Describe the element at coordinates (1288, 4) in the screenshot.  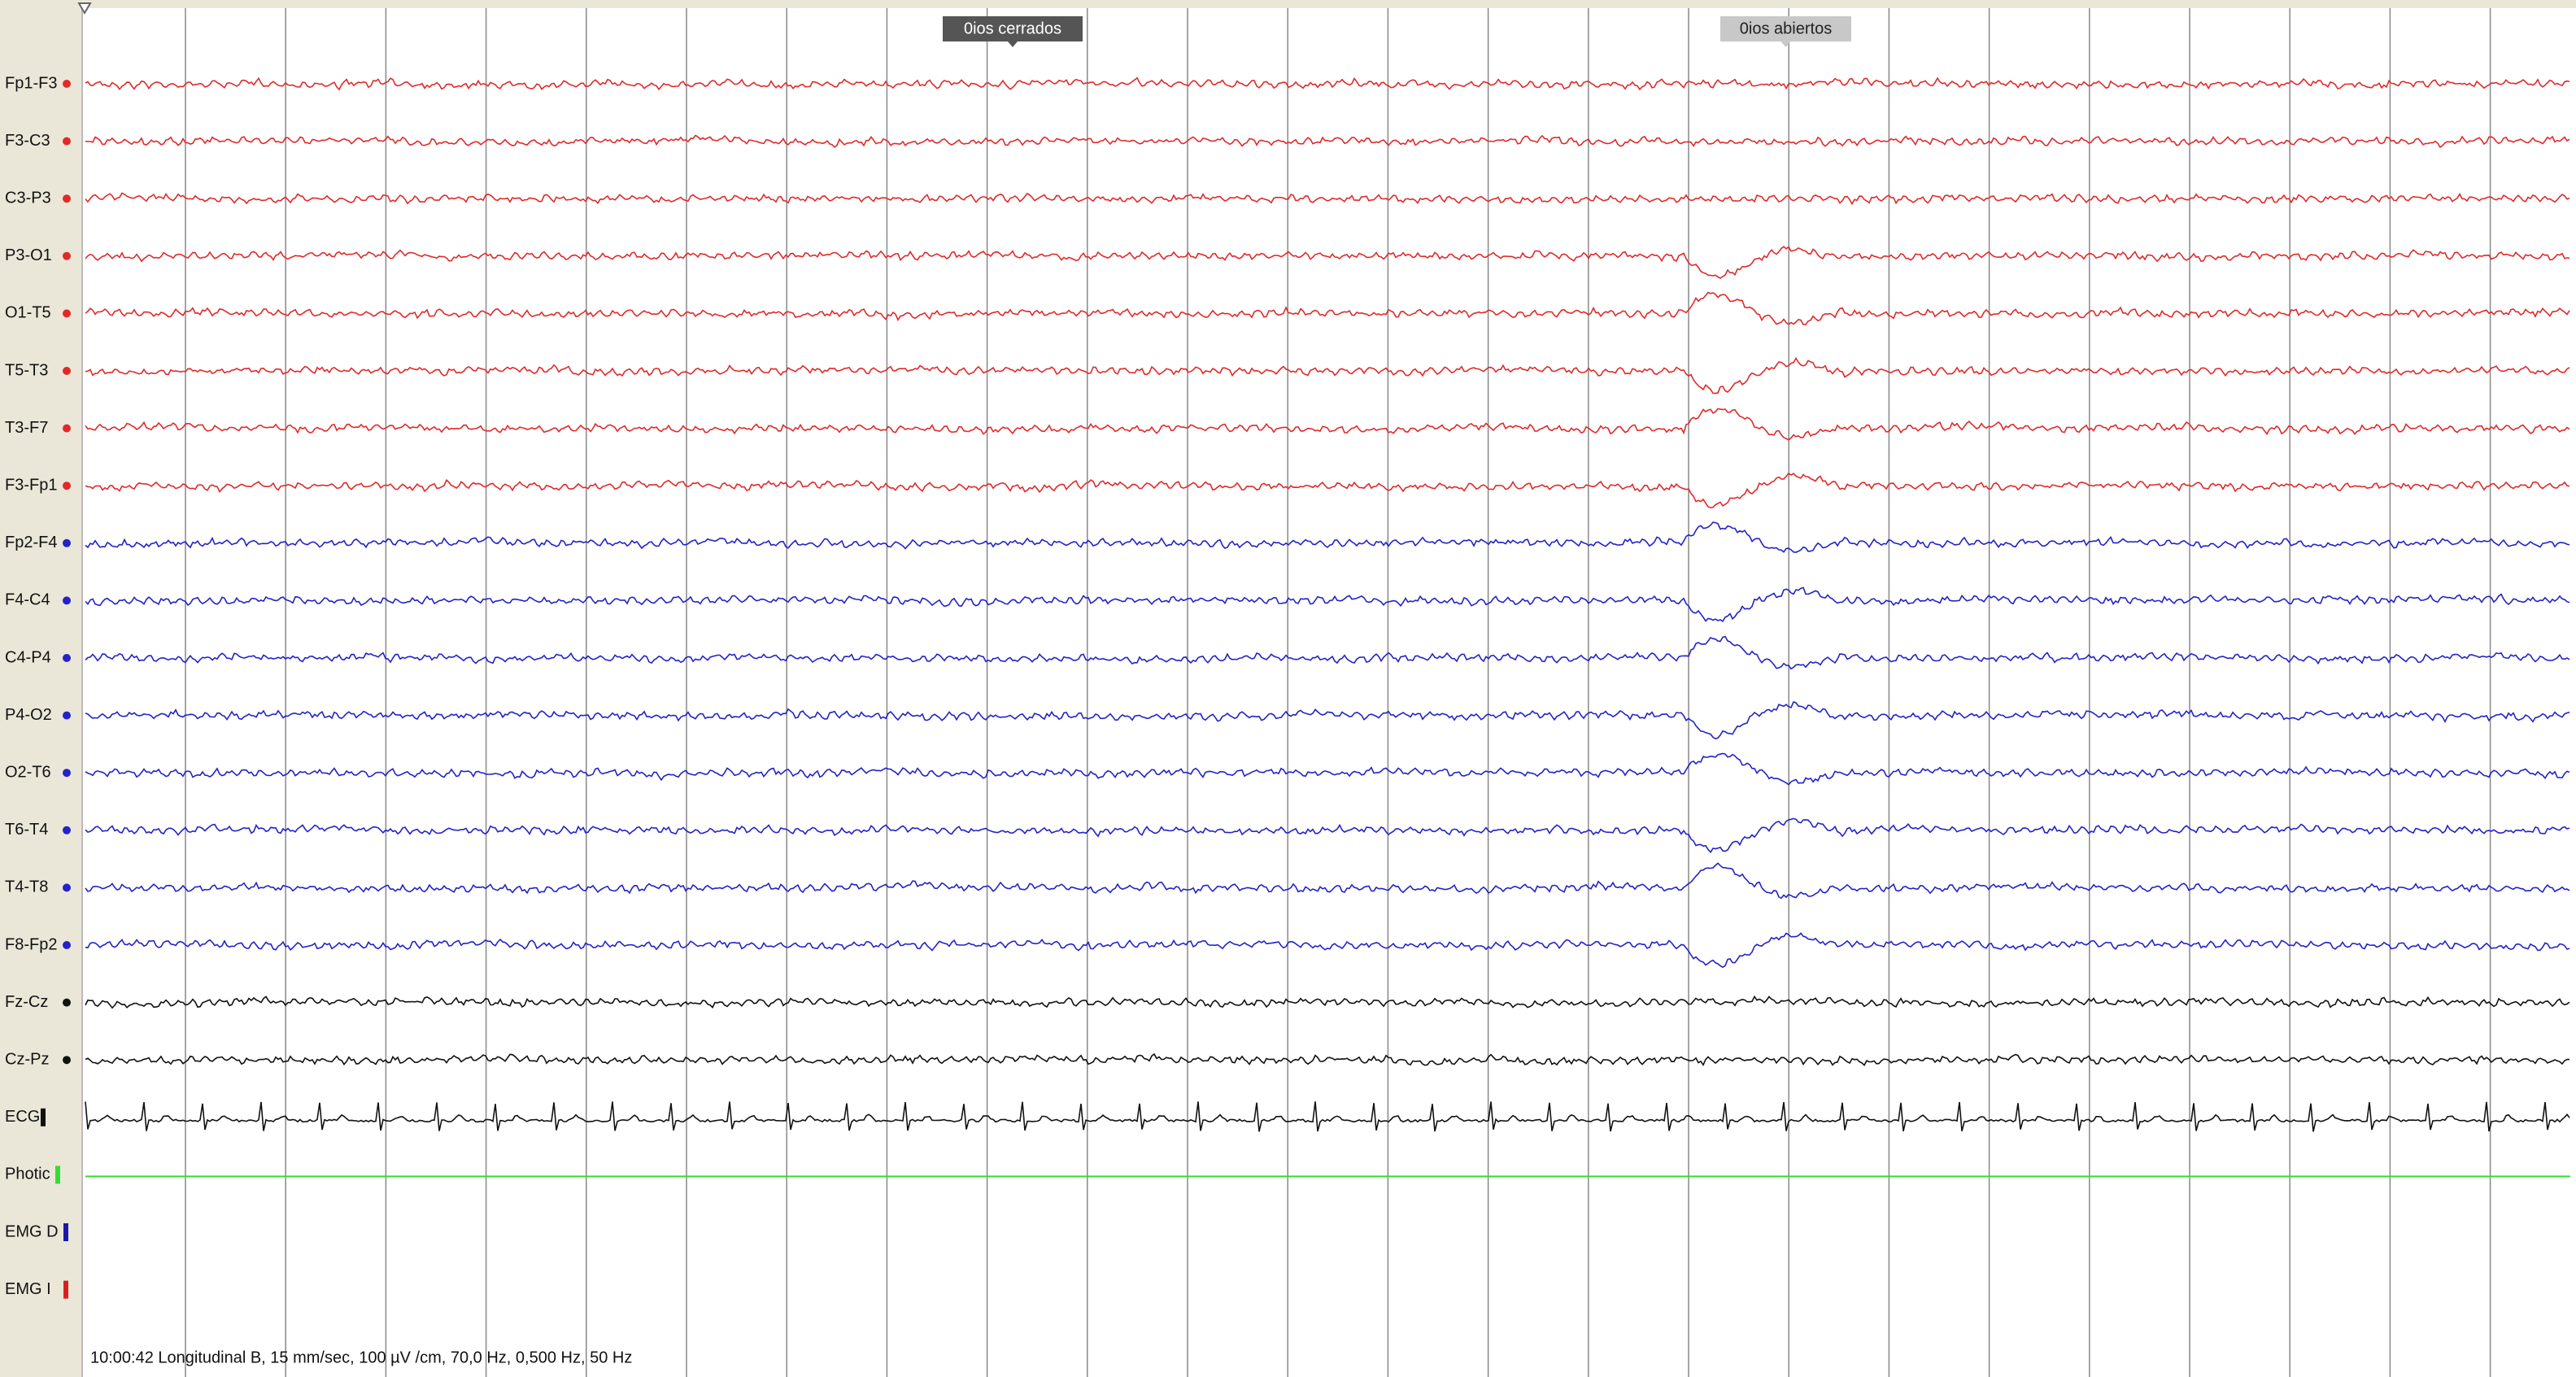
I see `top-bar` at that location.